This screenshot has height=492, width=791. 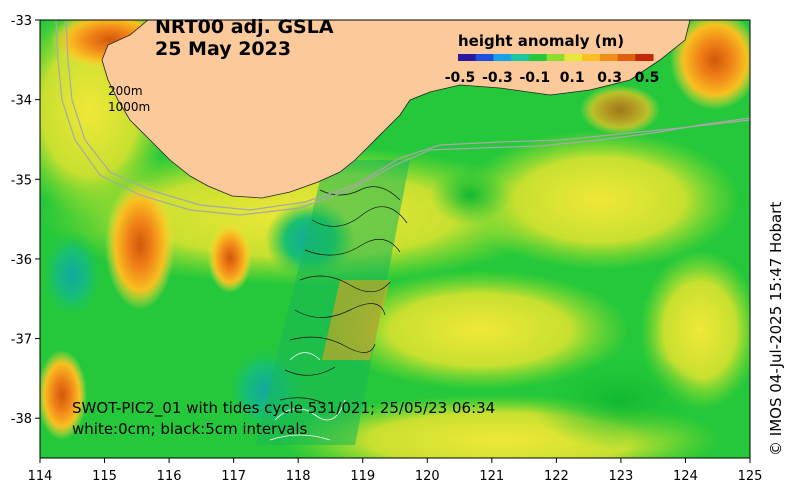 What do you see at coordinates (21, 101) in the screenshot?
I see `y-tick-label: -34` at bounding box center [21, 101].